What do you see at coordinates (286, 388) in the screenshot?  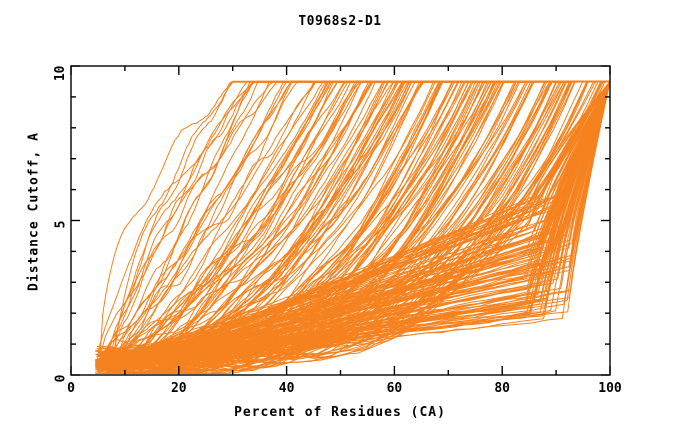 I see `x-tick-label: 40` at bounding box center [286, 388].